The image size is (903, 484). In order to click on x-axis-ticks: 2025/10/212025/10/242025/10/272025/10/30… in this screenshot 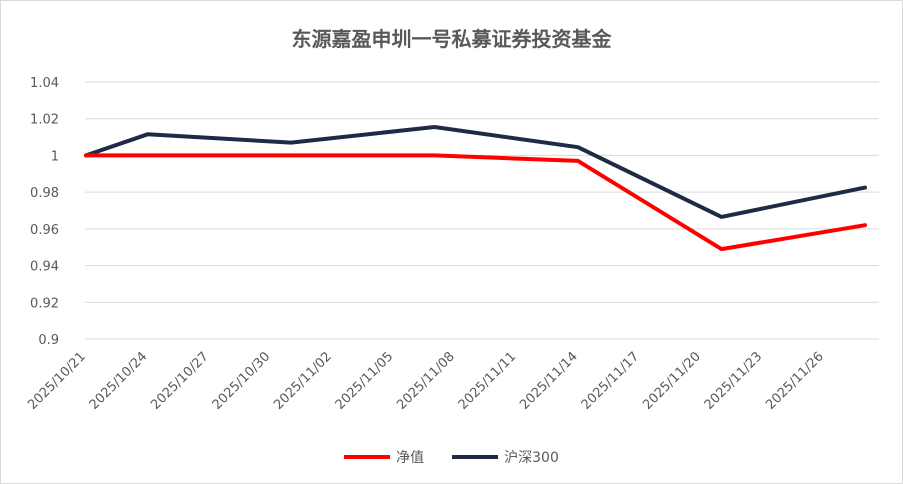, I will do `click(426, 381)`.